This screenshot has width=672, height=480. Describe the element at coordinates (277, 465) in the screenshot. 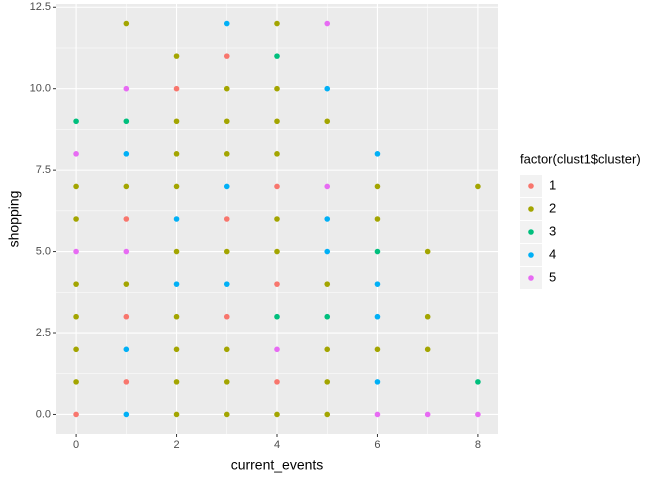

I see `x-axis-title: current_events` at that location.